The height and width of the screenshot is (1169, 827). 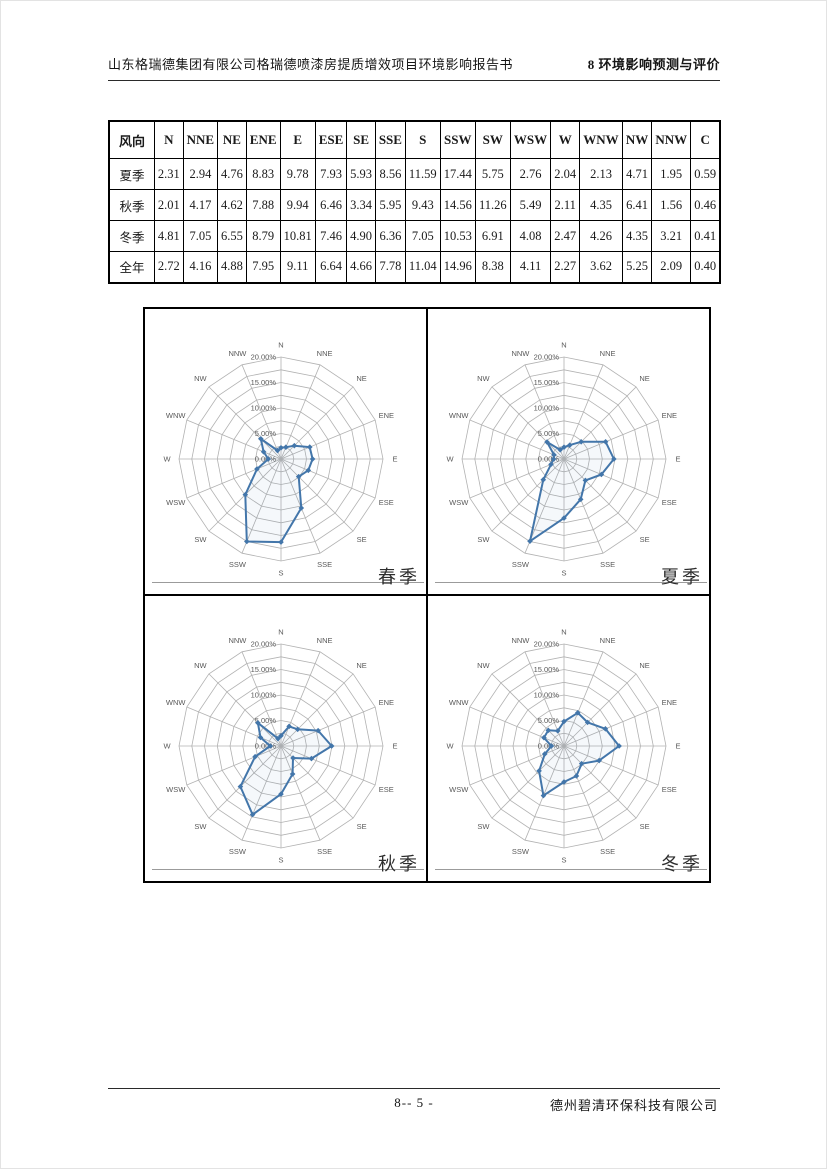 What do you see at coordinates (331, 205) in the screenshot?
I see `wind-table-value-cell: 6.46` at bounding box center [331, 205].